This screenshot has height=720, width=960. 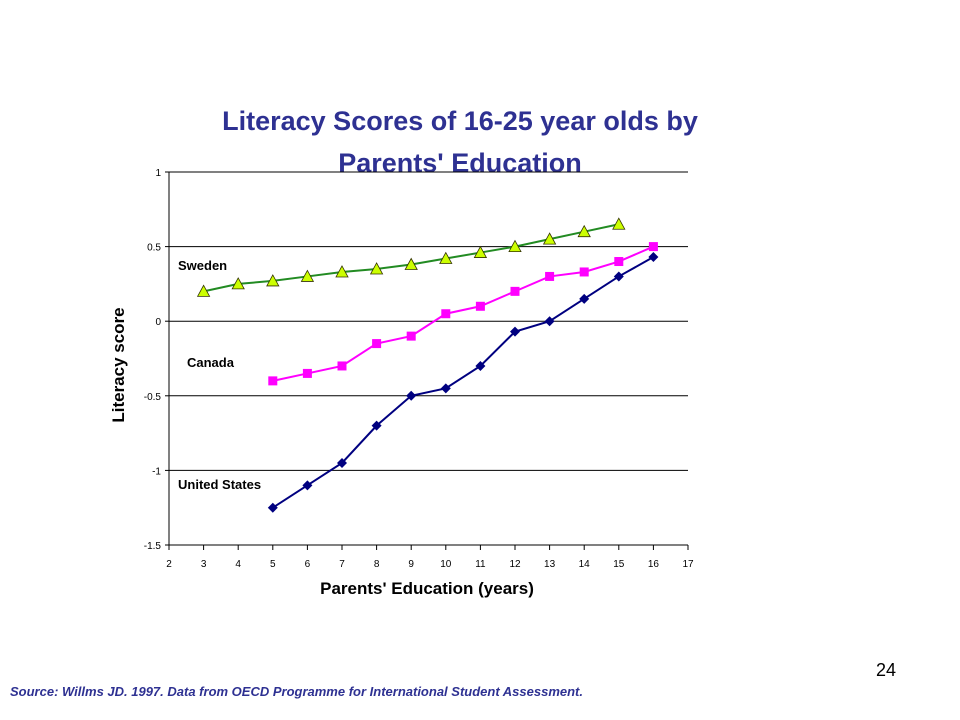 I want to click on y-tick-label: -1, so click(x=156, y=471).